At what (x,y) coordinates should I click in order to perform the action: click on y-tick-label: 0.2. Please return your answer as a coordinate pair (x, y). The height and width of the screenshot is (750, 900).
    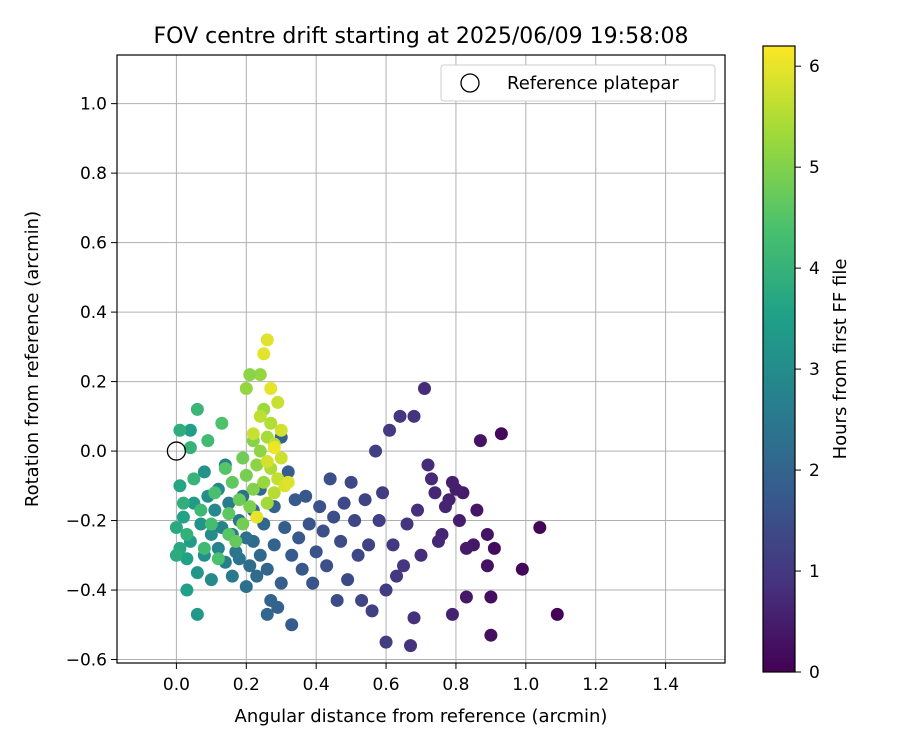
    Looking at the image, I should click on (93, 383).